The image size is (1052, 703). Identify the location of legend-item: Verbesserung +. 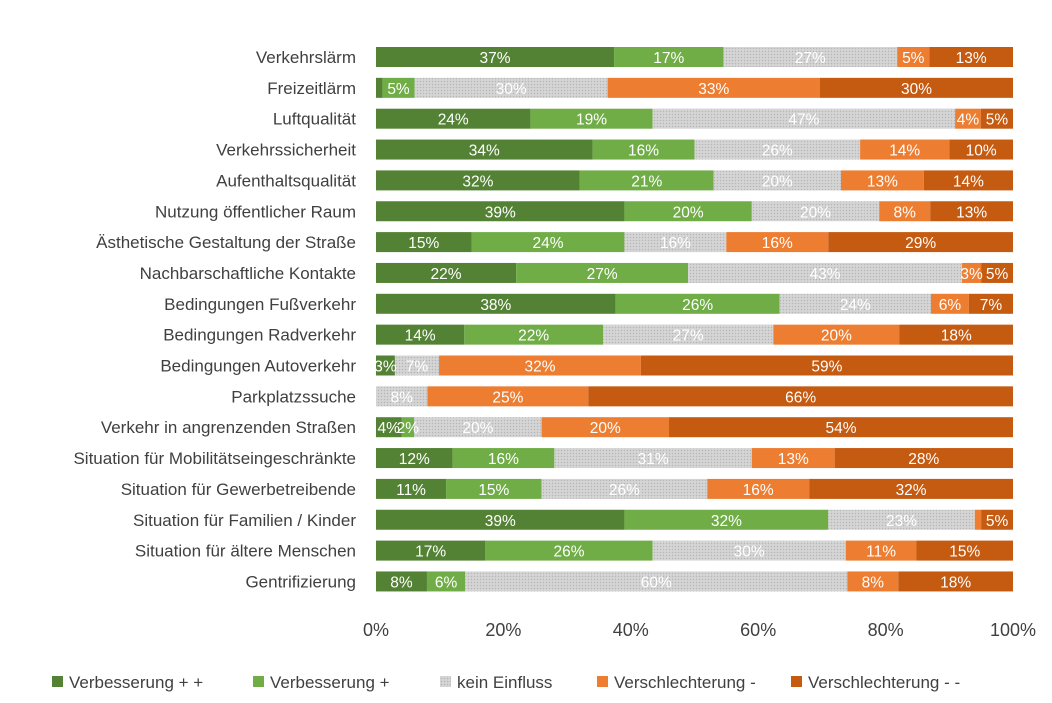
(321, 682).